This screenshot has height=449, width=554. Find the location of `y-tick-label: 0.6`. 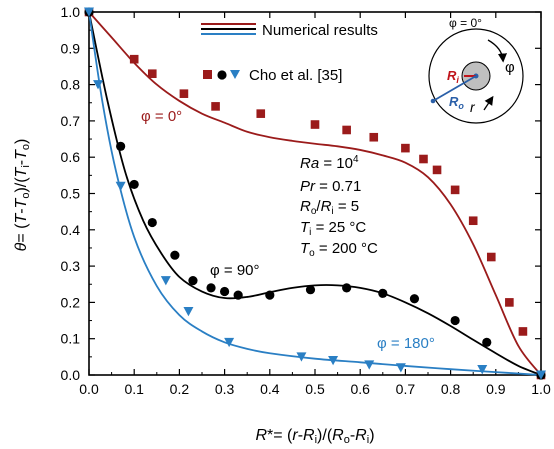

y-tick-label: 0.6 is located at coordinates (71, 157).